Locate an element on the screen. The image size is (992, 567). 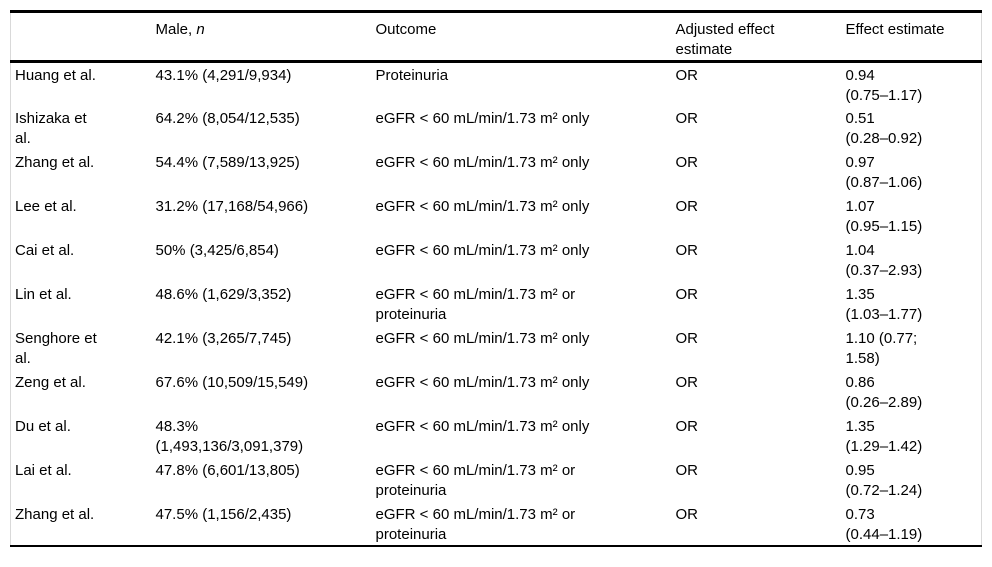
male-n-cell: 47.5% (1,156/2,435) is located at coordinates (223, 514).